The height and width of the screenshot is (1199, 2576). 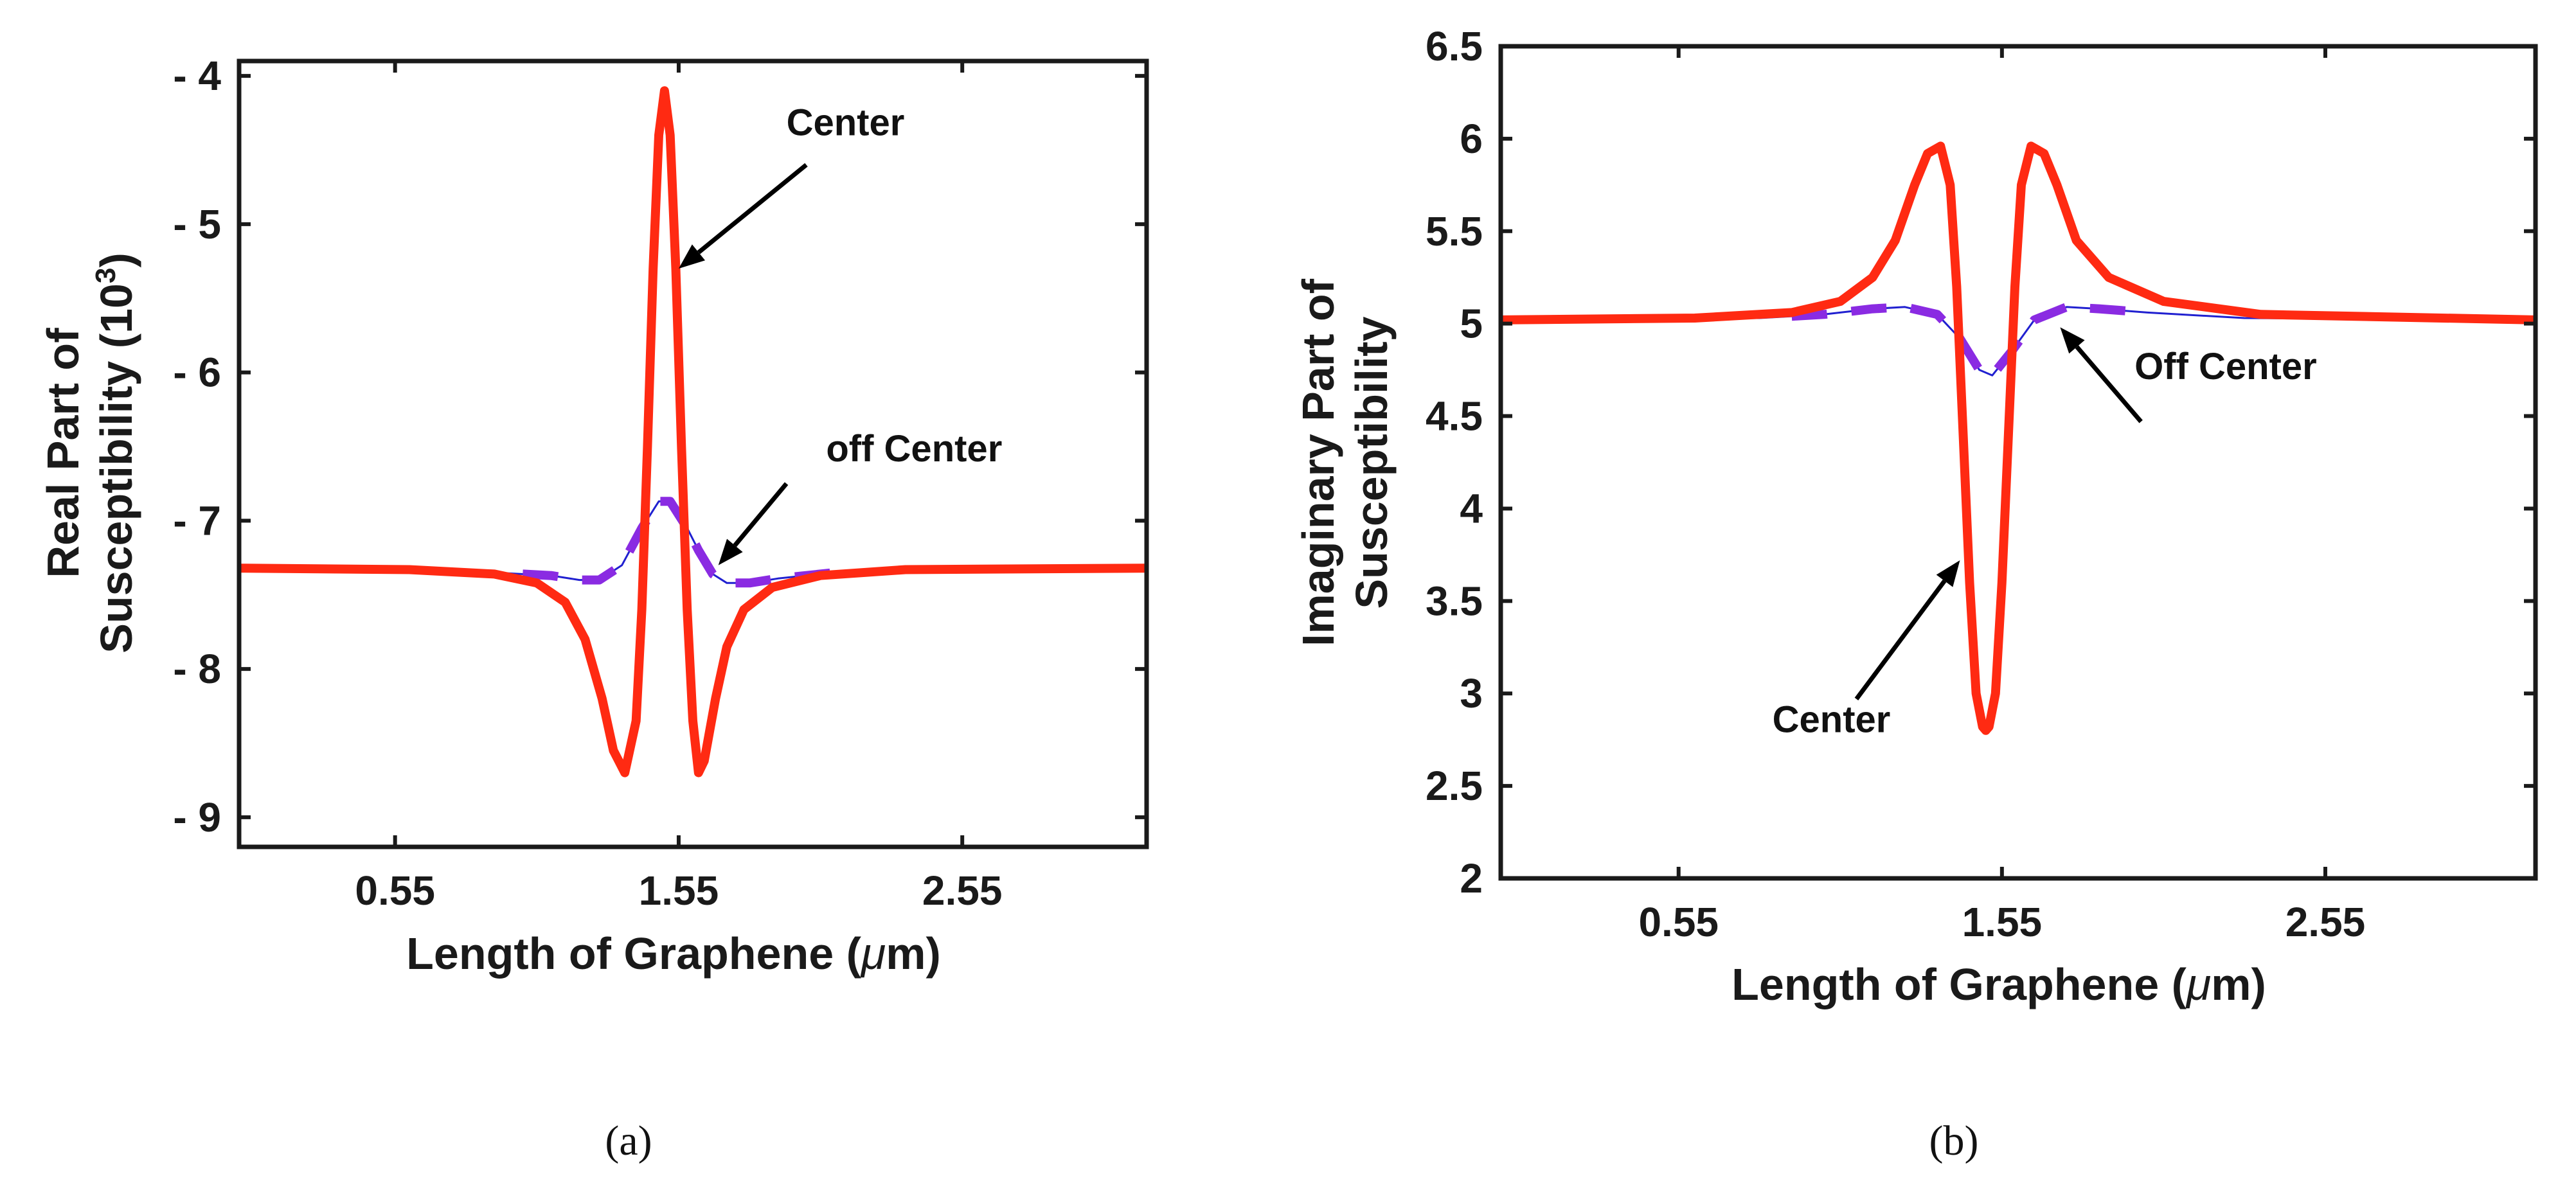 I want to click on chart0-xtick-label-2: 2.55, so click(x=962, y=891).